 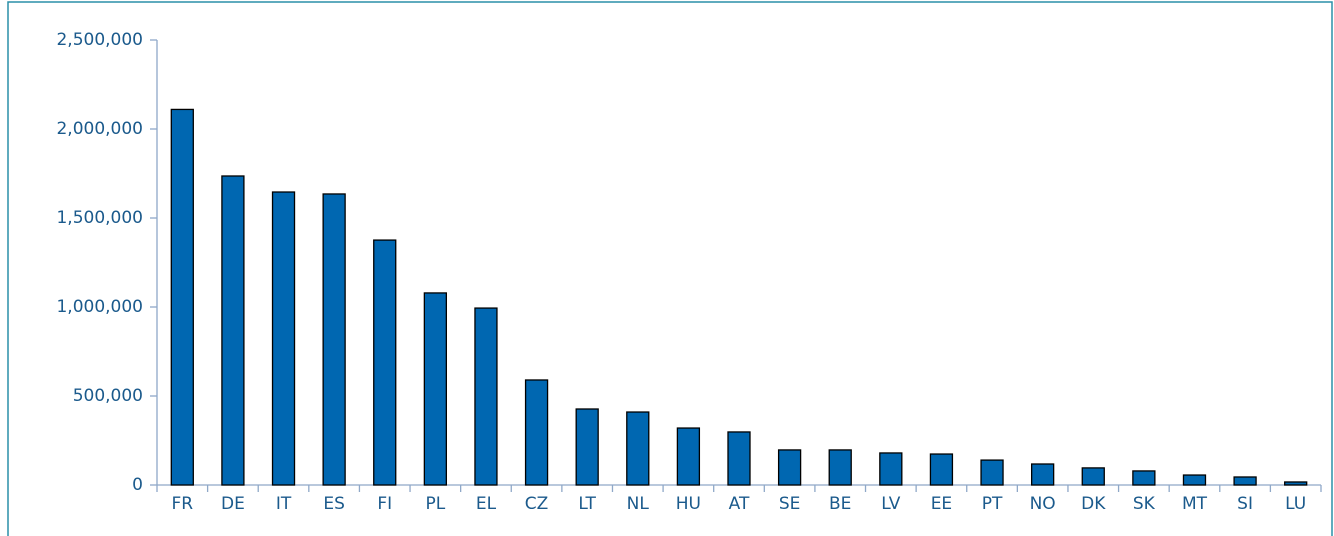 What do you see at coordinates (1245, 504) in the screenshot?
I see `x-tick-label: SI` at bounding box center [1245, 504].